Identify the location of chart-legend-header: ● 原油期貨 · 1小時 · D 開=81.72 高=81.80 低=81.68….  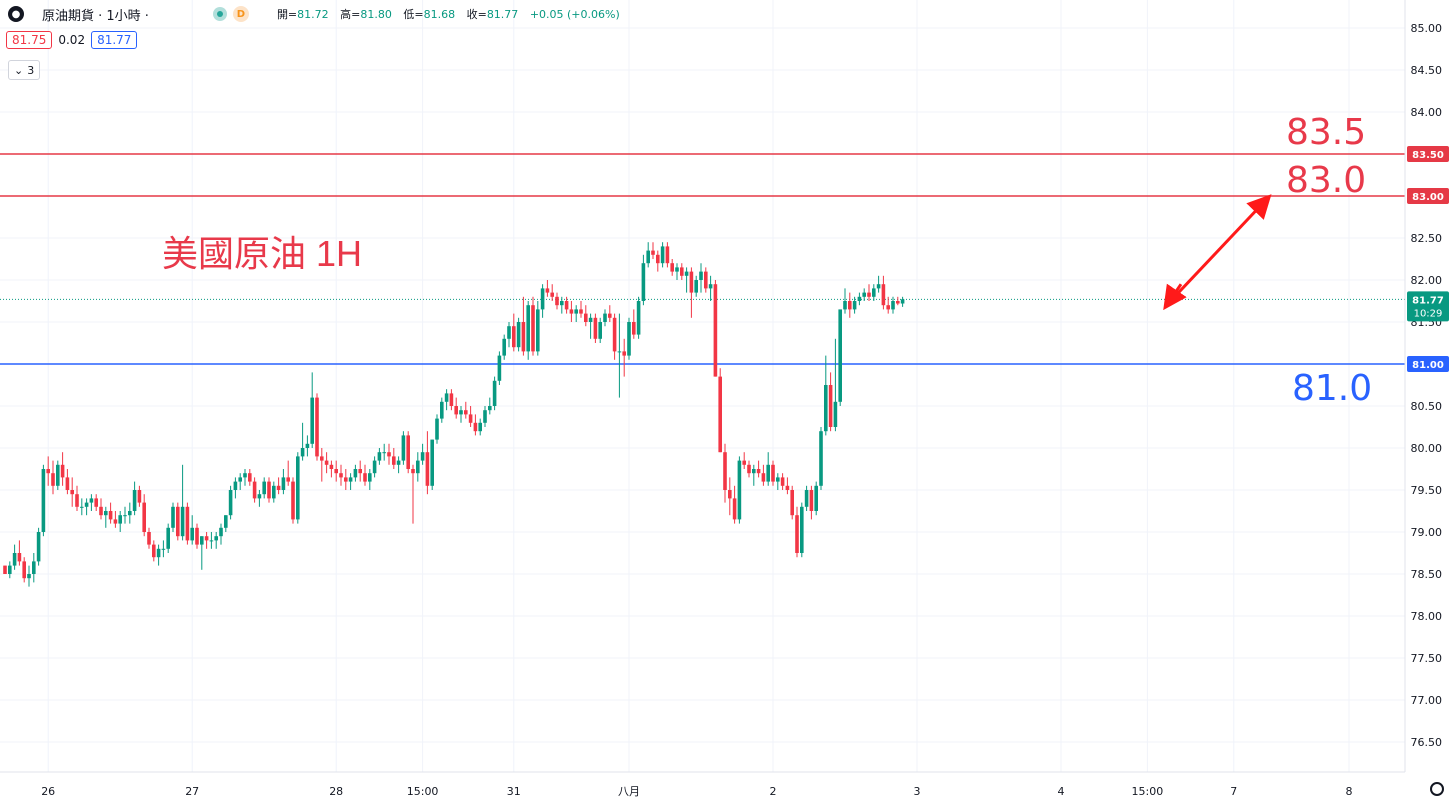
(314, 14).